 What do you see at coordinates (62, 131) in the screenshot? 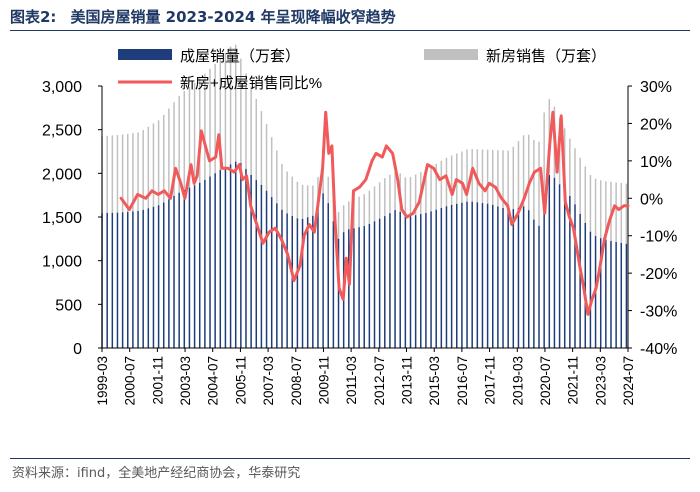
I see `left-tick-label: 2,500` at bounding box center [62, 131].